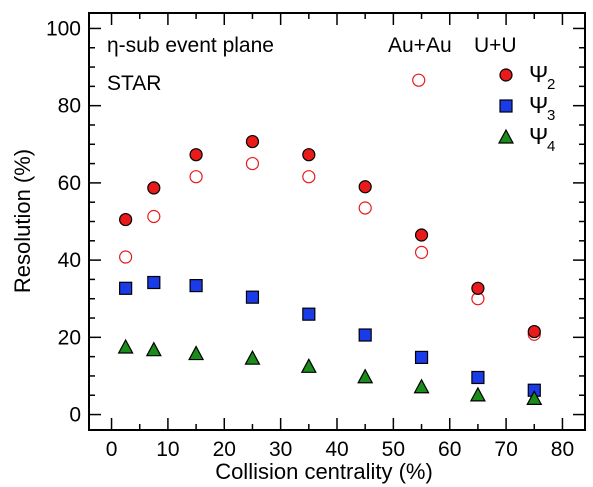 Image resolution: width=593 pixels, height=487 pixels. I want to click on annotation-event-plane: η-sub event plane, so click(190, 45).